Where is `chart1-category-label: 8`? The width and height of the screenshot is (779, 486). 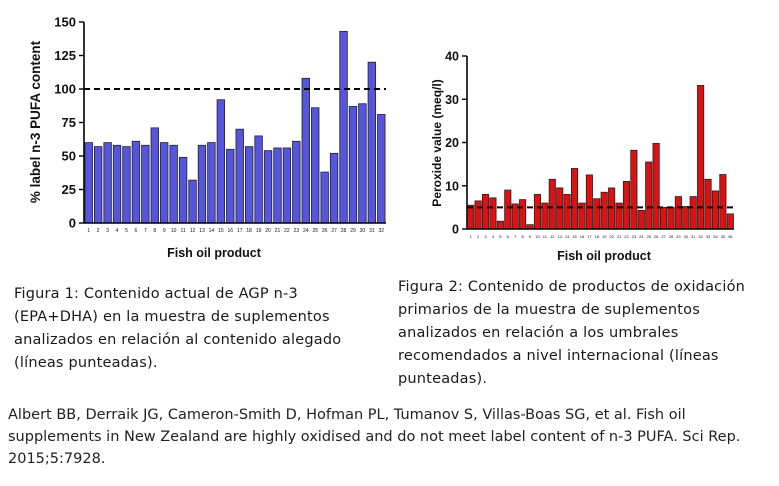 chart1-category-label: 8 is located at coordinates (154, 231).